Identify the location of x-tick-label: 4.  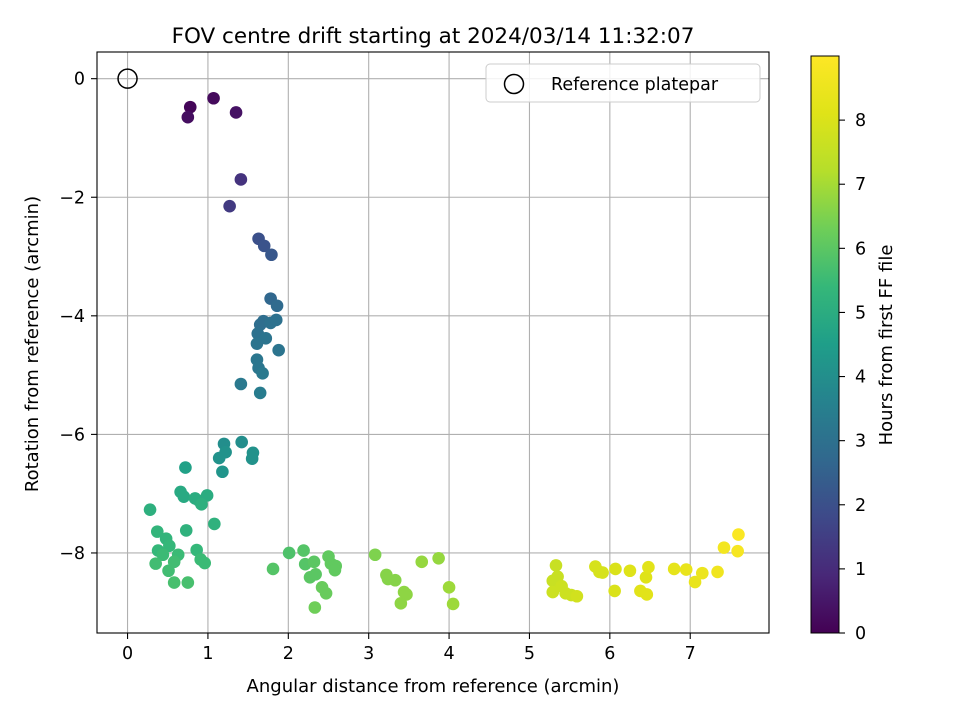
(449, 654).